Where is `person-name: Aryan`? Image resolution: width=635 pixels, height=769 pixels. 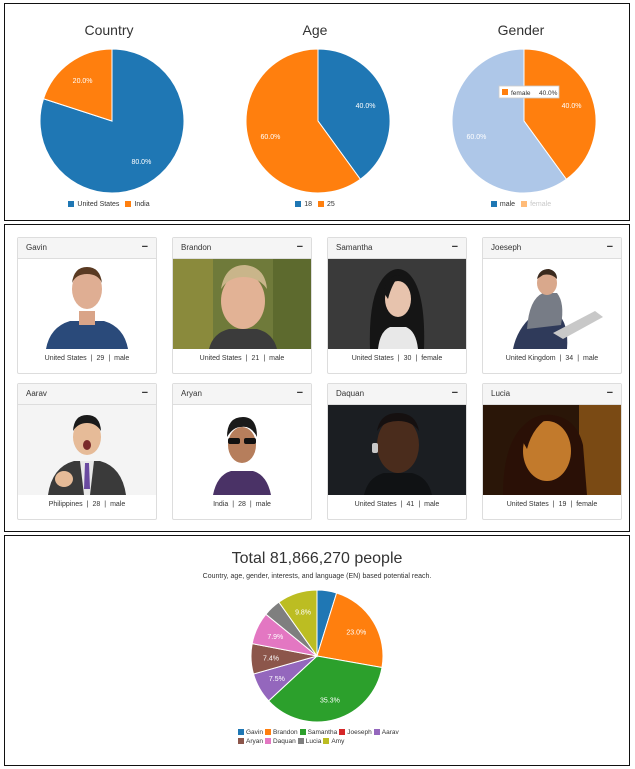 person-name: Aryan is located at coordinates (191, 393).